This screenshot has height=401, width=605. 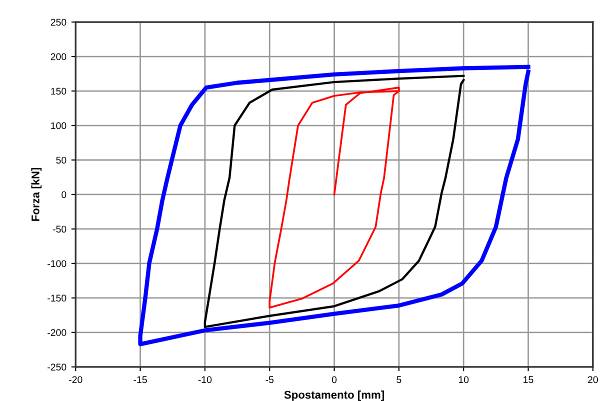 What do you see at coordinates (58, 126) in the screenshot?
I see `y-tick-label: 100` at bounding box center [58, 126].